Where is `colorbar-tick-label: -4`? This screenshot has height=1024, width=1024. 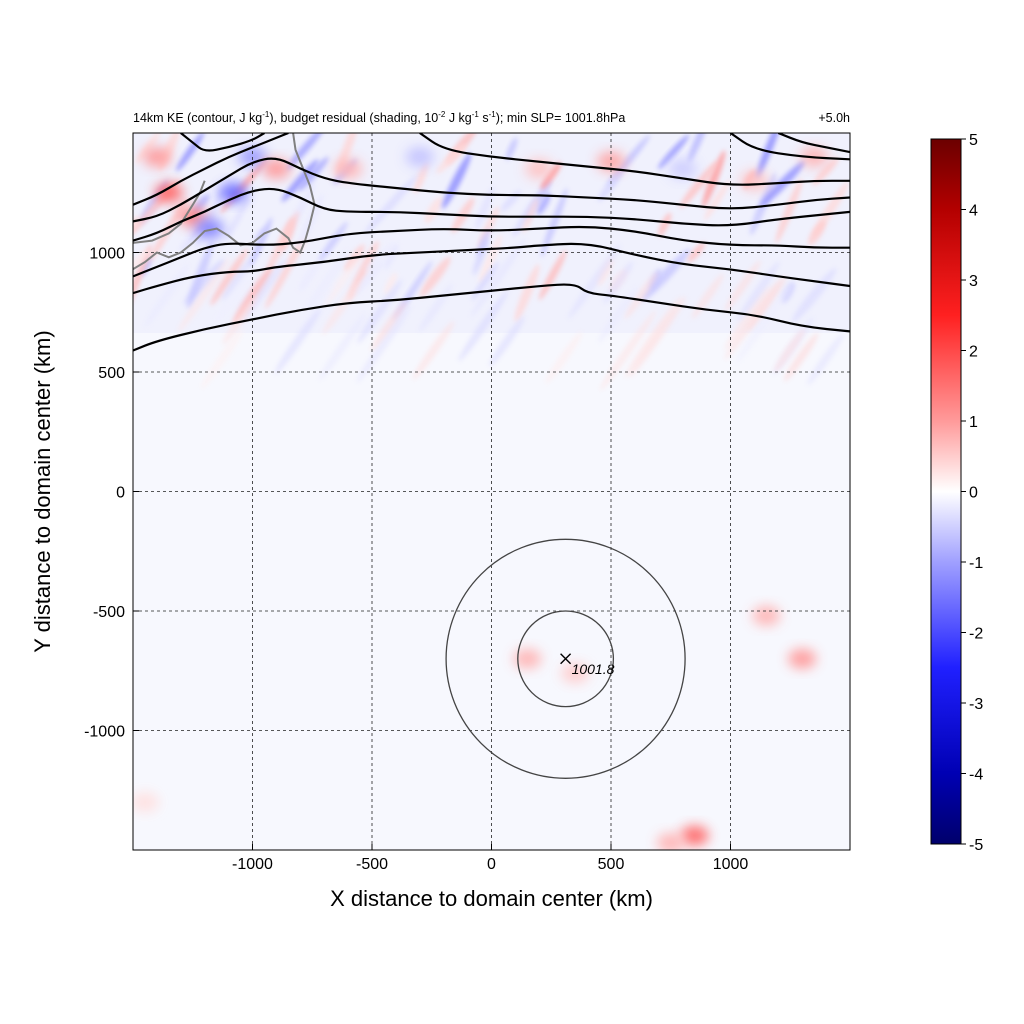
colorbar-tick-label: -4 is located at coordinates (976, 775).